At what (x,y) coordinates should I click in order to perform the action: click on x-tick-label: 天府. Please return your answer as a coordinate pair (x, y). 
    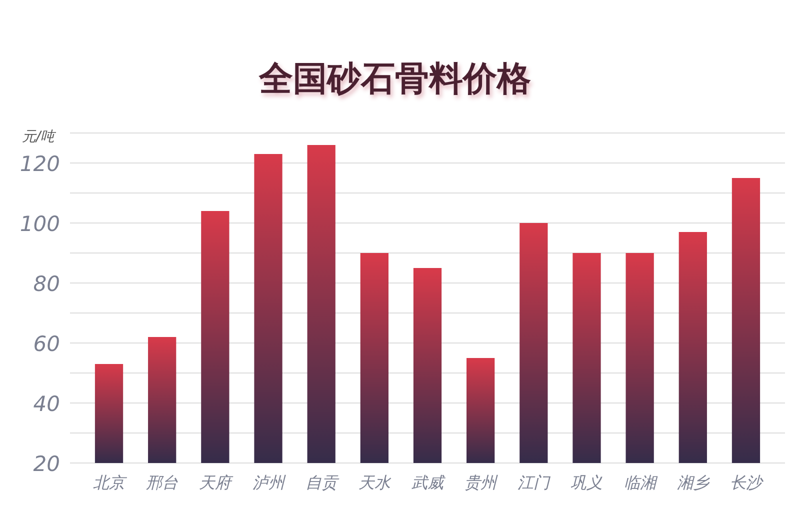
    Looking at the image, I should click on (216, 482).